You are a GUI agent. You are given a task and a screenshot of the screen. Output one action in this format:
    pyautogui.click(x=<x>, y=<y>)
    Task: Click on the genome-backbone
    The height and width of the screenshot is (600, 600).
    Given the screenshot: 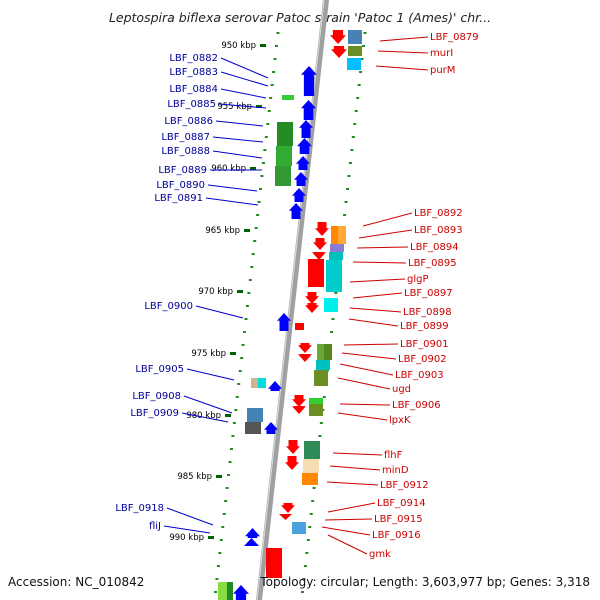 What is the action you would take?
    pyautogui.click(x=292, y=300)
    